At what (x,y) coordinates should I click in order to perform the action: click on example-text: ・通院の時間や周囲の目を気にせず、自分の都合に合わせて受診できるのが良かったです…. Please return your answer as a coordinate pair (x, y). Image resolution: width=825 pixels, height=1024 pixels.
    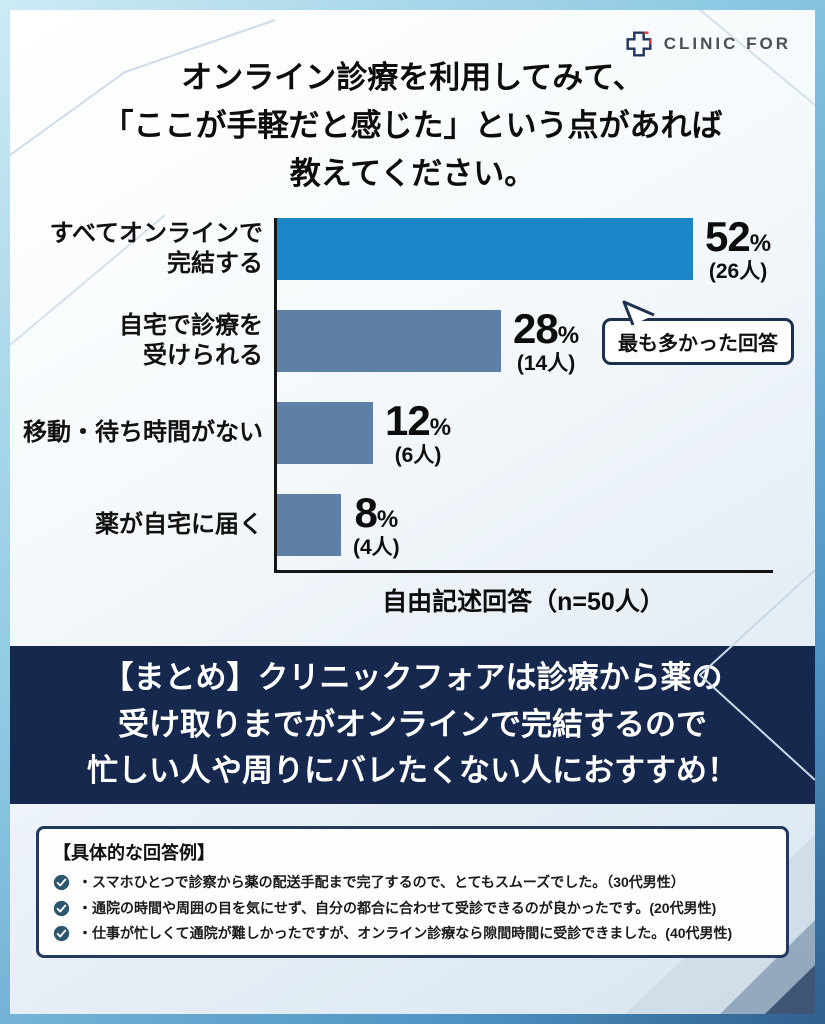
    Looking at the image, I should click on (397, 907).